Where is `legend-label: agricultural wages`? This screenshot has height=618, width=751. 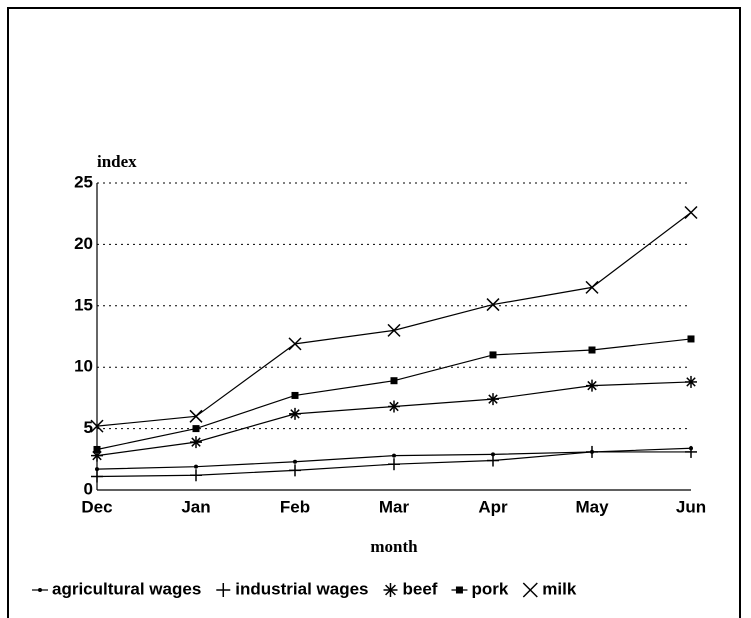
legend-label: agricultural wages is located at coordinates (126, 588).